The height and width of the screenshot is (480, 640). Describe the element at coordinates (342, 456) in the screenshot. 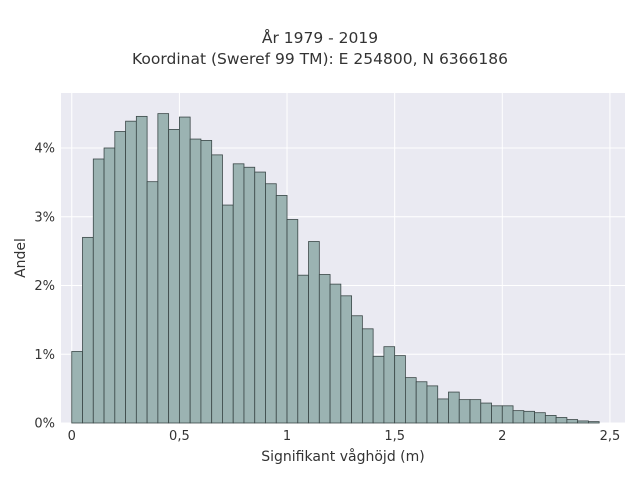

I see `x-axis-label: Signifikant våghöjd (m)` at that location.